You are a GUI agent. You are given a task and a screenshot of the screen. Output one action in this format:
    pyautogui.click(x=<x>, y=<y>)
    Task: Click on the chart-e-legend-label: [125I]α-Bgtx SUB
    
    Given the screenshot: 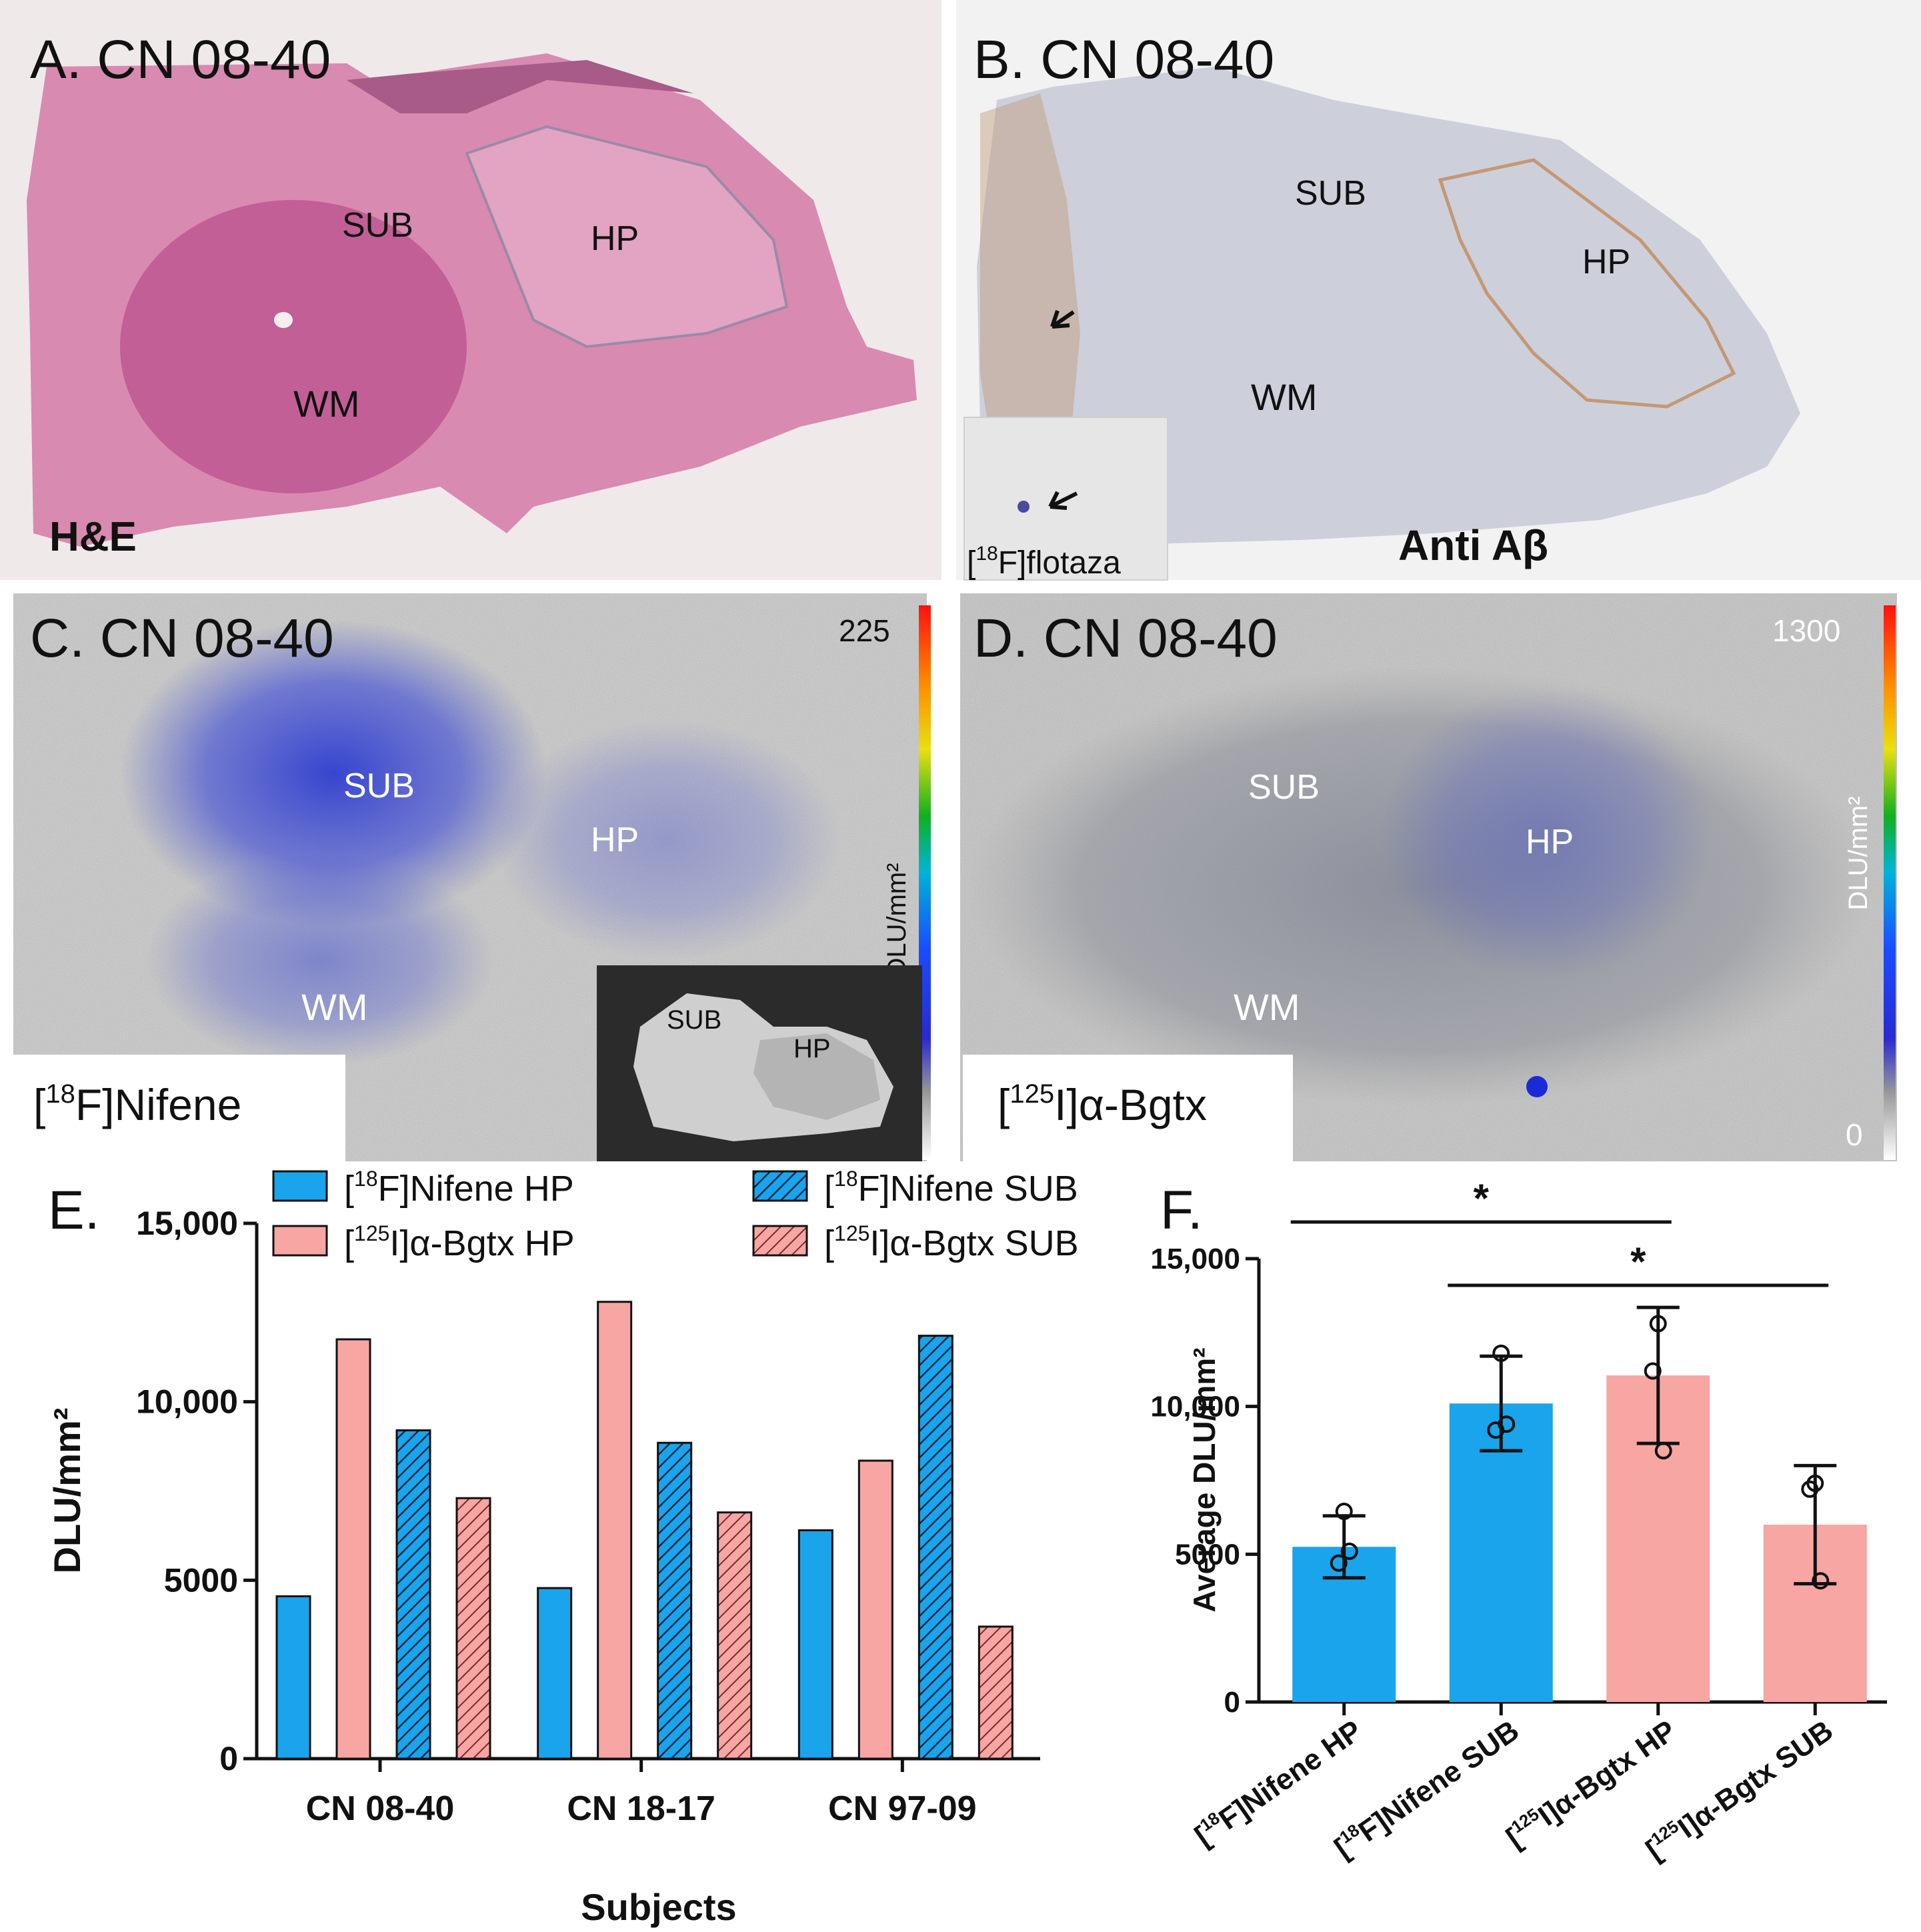 What is the action you would take?
    pyautogui.click(x=951, y=1242)
    